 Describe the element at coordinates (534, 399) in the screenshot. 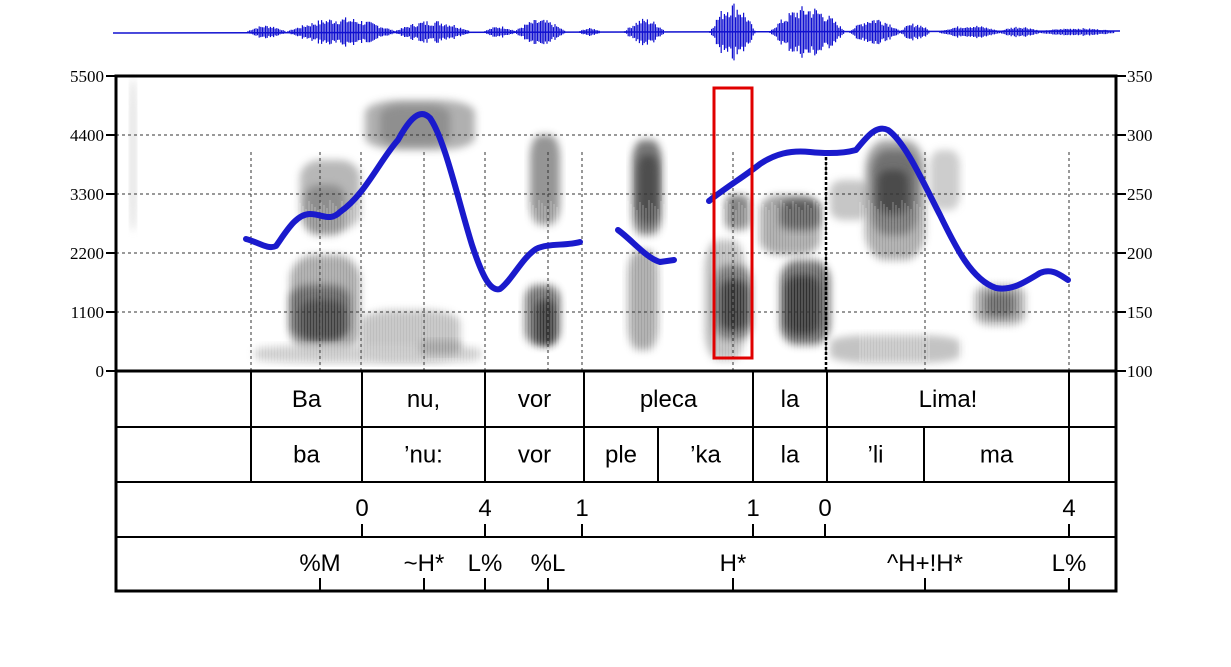

I see `word-label: vor` at that location.